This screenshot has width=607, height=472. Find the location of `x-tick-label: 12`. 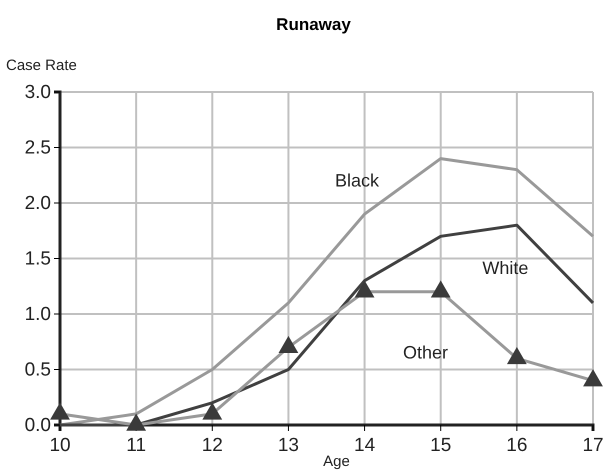

x-tick-label: 12 is located at coordinates (212, 445).